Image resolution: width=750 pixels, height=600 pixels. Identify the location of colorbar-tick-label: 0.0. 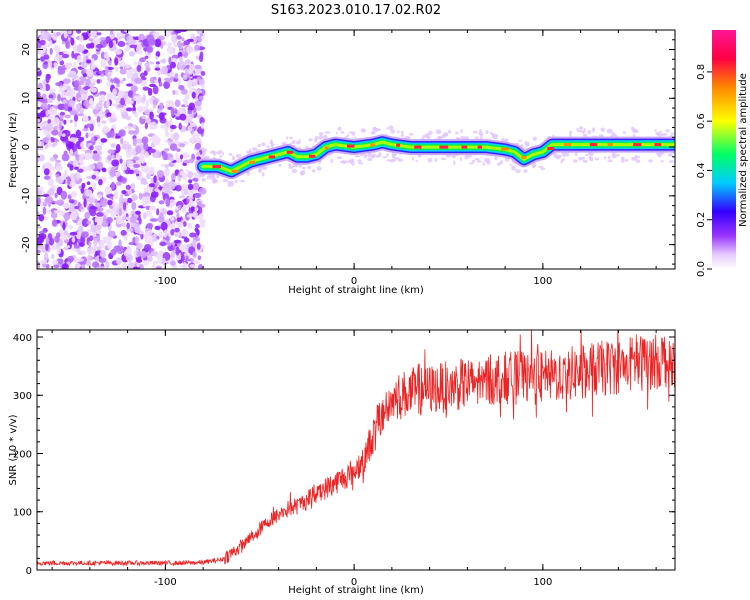
(701, 269).